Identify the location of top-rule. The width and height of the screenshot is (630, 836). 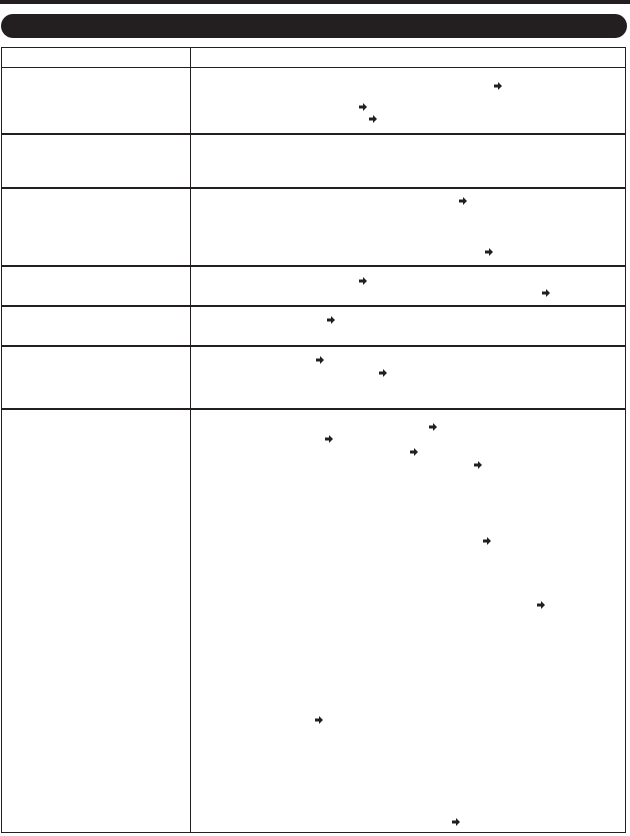
(315, 2).